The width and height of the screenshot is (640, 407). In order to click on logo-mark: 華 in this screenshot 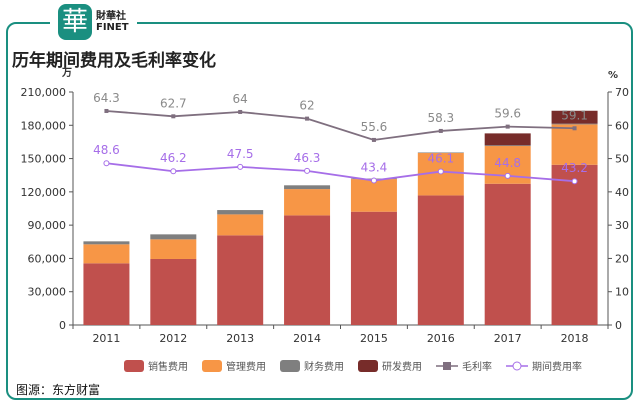, I will do `click(75, 22)`.